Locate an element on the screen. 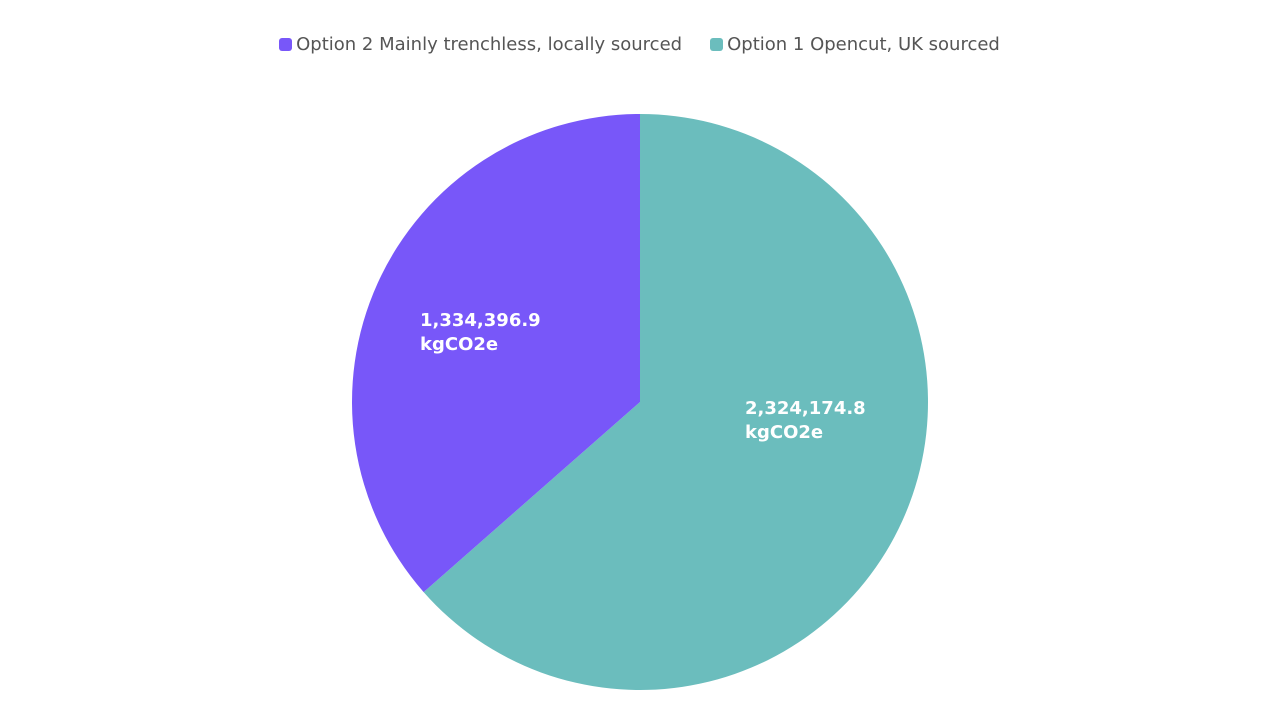 The image size is (1279, 720). legend-label-option-1: Option 1 Opencut, UK sourced is located at coordinates (863, 44).